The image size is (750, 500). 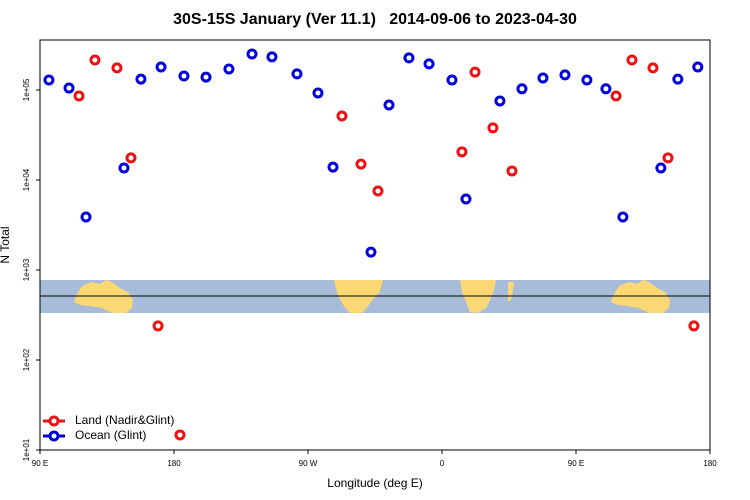 What do you see at coordinates (26, 359) in the screenshot?
I see `y-tick-label: 1e+02` at bounding box center [26, 359].